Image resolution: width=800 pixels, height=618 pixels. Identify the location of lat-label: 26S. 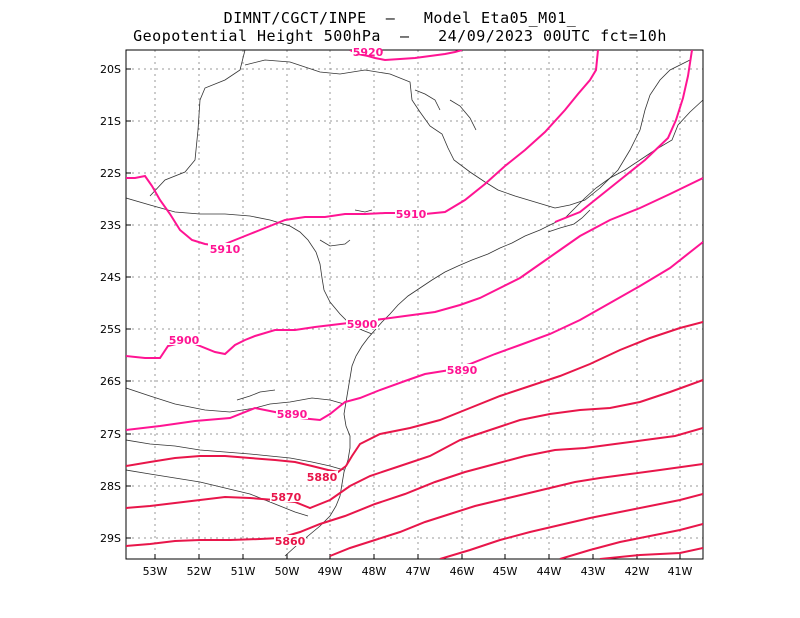
(110, 381).